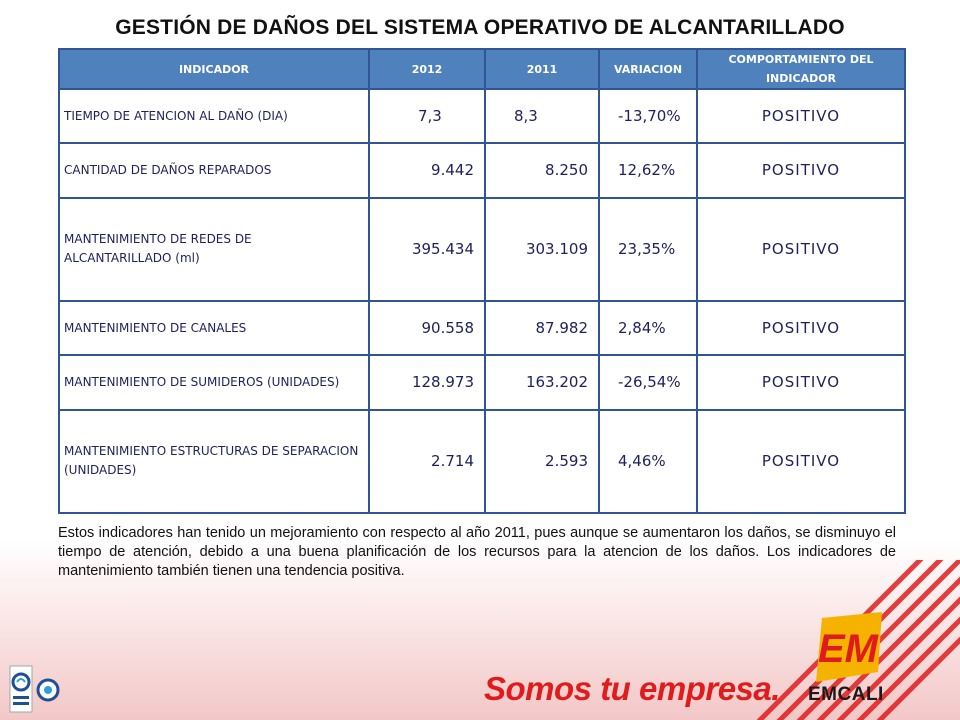 The width and height of the screenshot is (960, 720). What do you see at coordinates (214, 69) in the screenshot?
I see `header-indicador: INDICADOR` at bounding box center [214, 69].